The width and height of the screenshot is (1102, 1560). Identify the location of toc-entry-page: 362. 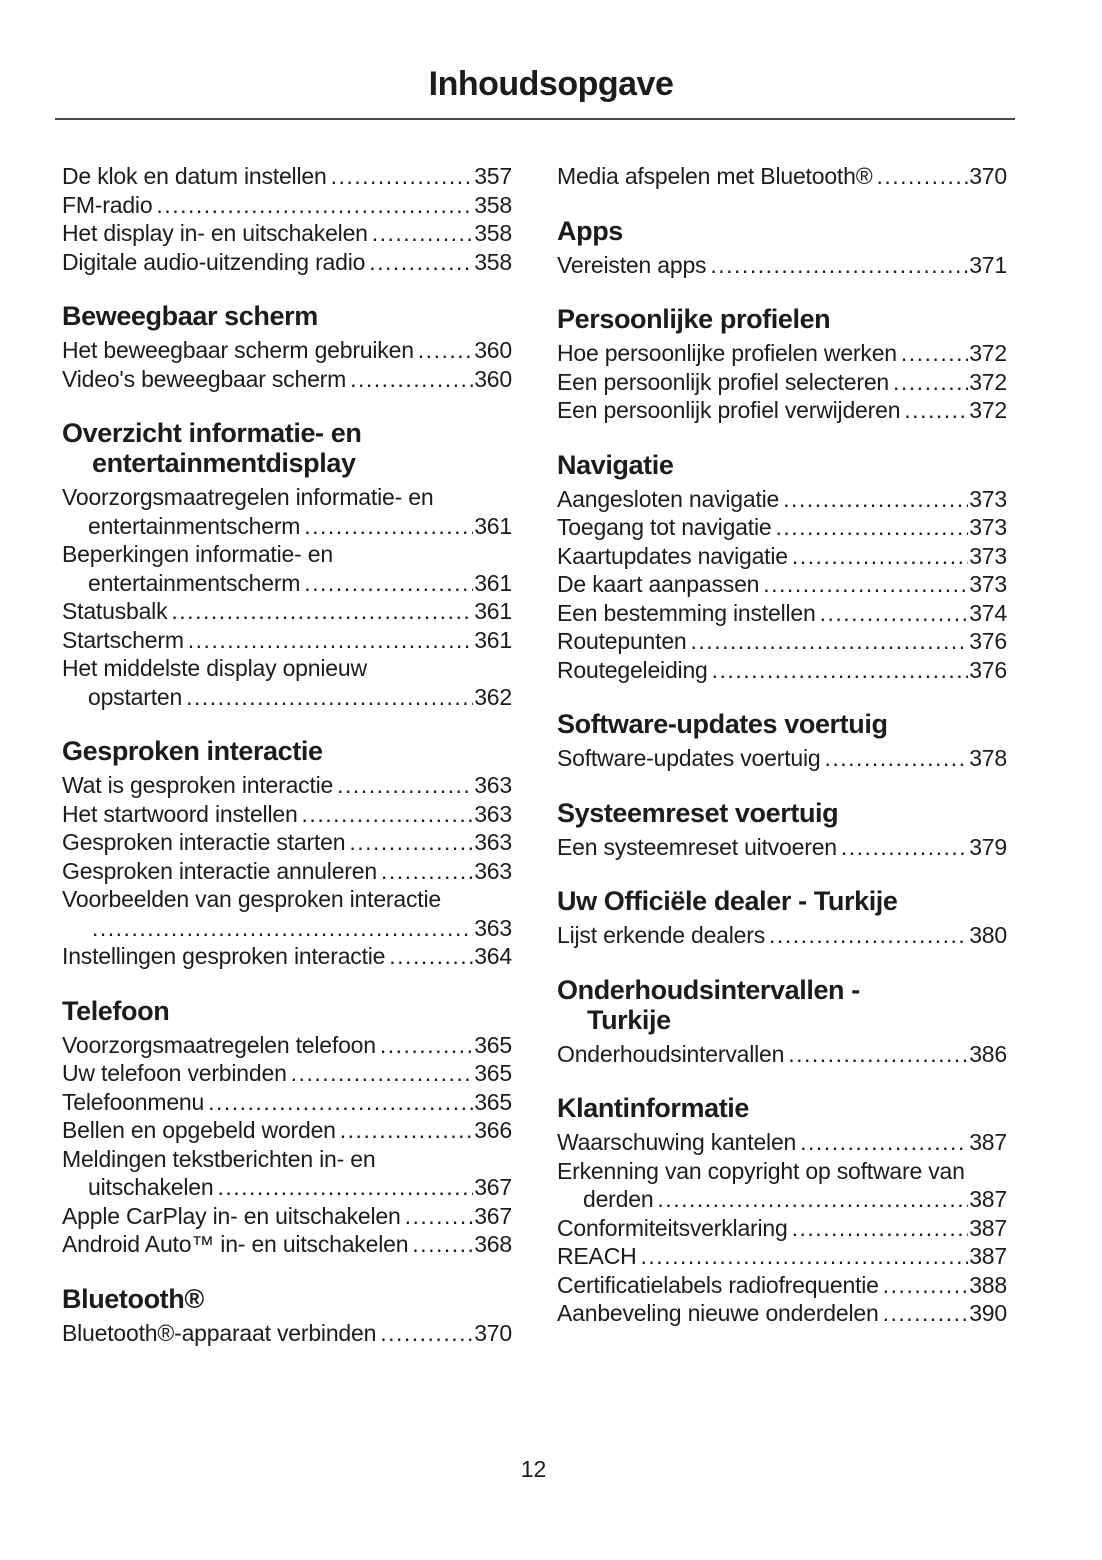
(493, 696).